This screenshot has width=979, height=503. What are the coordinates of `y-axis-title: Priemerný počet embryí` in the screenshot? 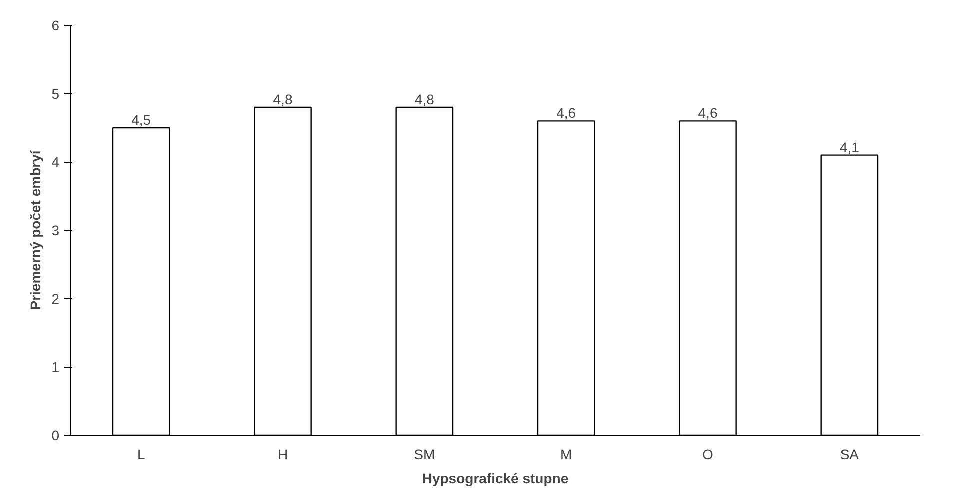 It's located at (36, 230).